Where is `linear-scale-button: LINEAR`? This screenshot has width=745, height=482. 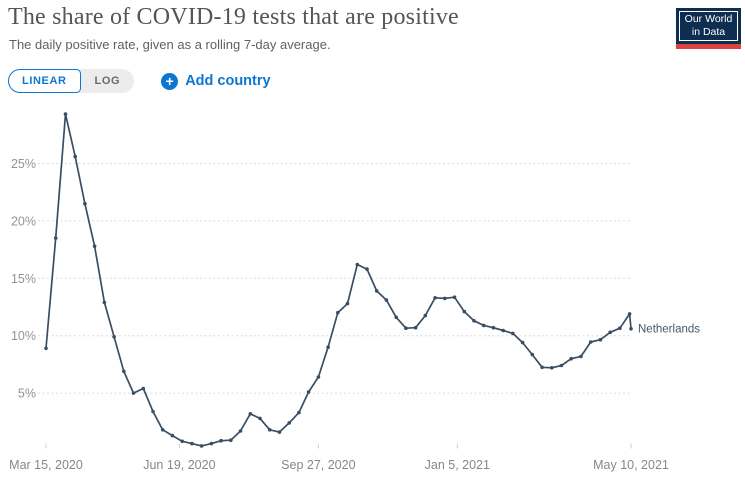 linear-scale-button: LINEAR is located at coordinates (44, 81).